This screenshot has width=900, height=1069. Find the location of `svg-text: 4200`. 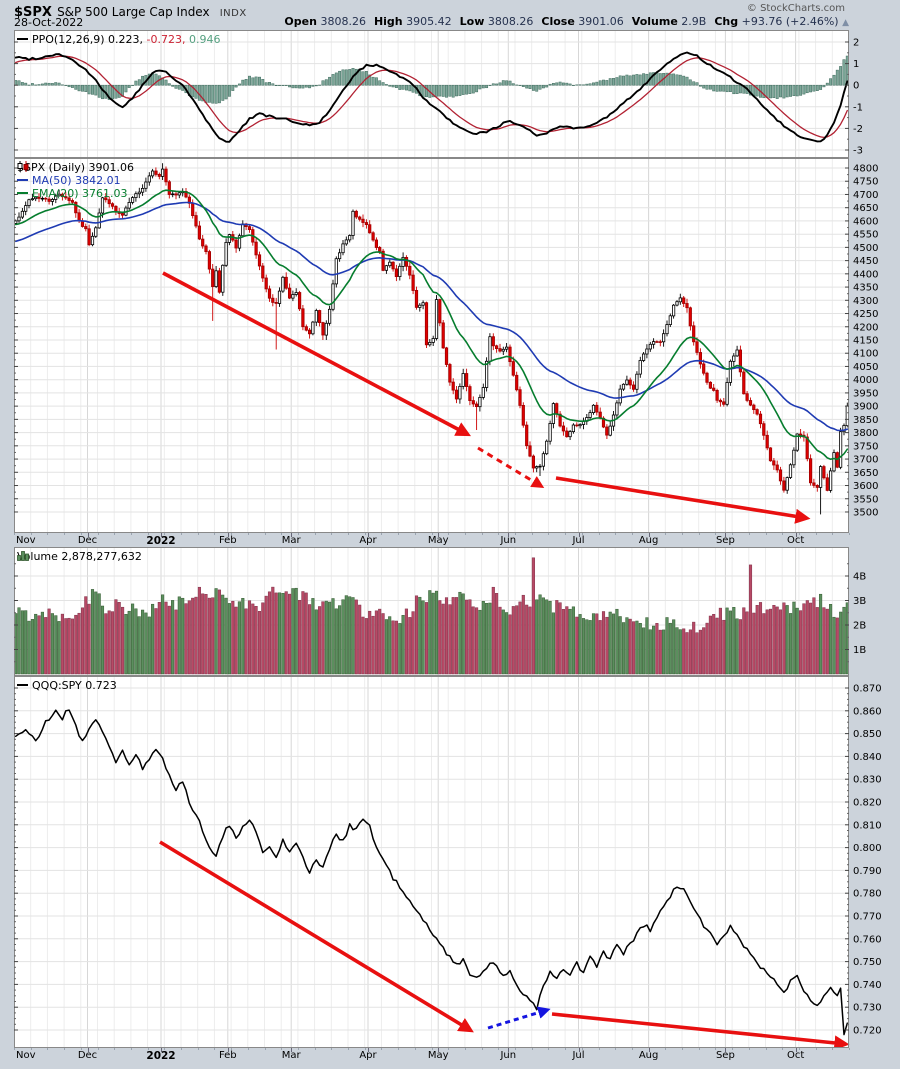

svg-text: 4200 is located at coordinates (865, 327).